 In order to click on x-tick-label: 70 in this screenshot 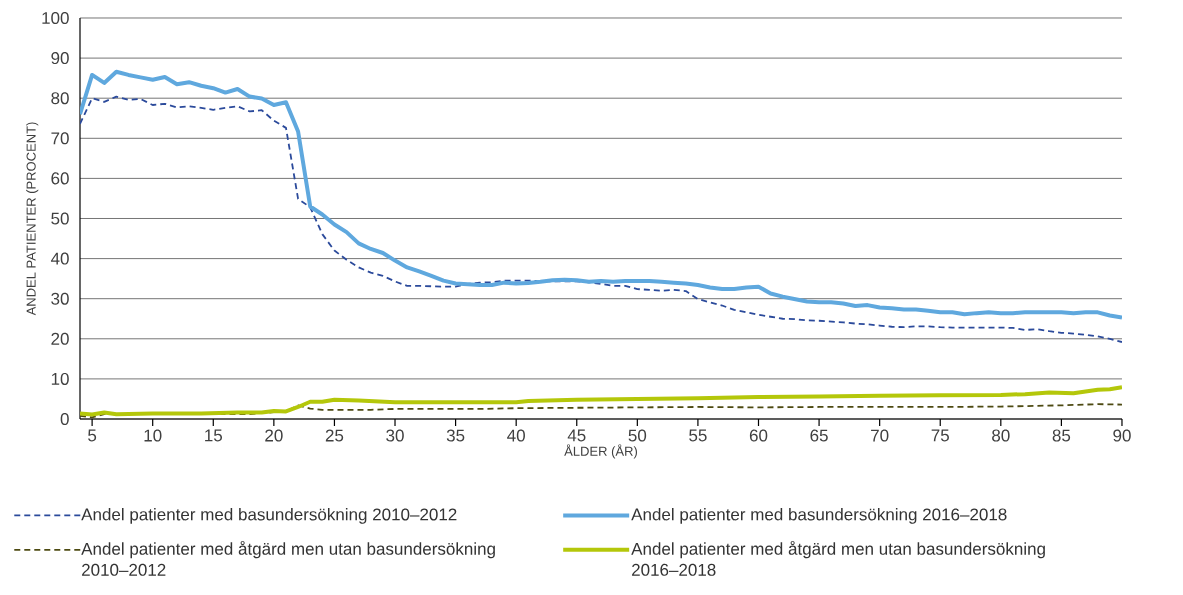, I will do `click(880, 435)`.